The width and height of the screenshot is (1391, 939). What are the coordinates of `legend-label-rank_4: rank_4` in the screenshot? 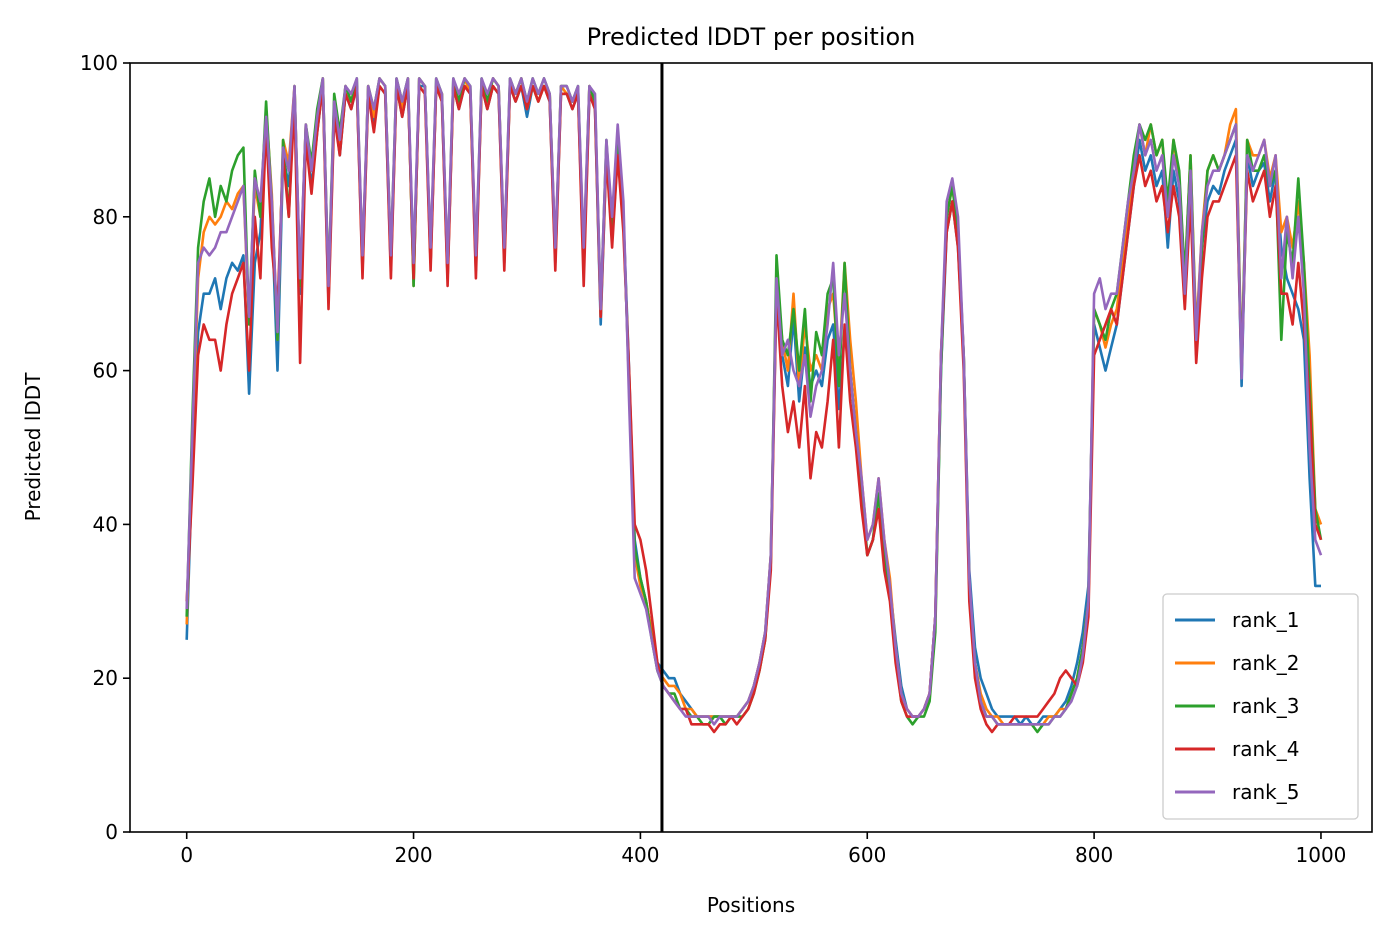 It's located at (1265, 749).